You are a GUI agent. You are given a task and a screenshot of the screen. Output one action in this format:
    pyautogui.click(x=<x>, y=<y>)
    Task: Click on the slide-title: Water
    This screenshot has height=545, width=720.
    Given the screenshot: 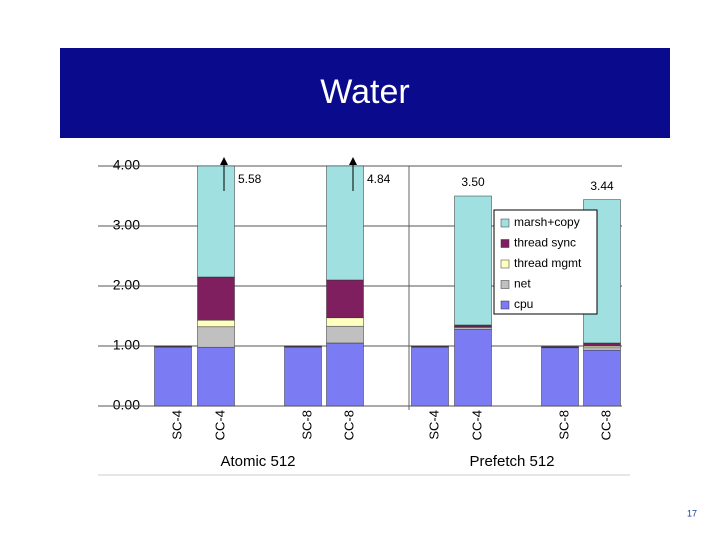 What is the action you would take?
    pyautogui.click(x=364, y=92)
    